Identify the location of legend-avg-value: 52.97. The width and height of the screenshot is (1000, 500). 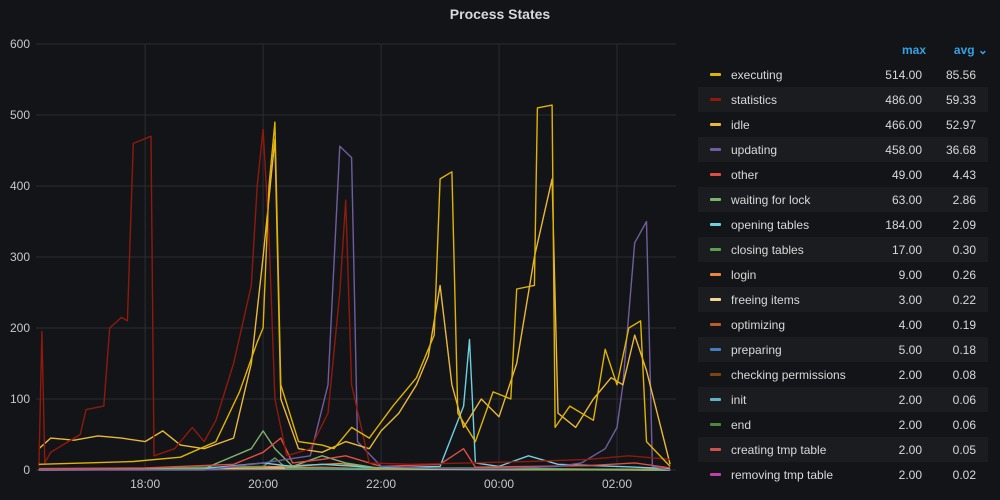
(960, 124).